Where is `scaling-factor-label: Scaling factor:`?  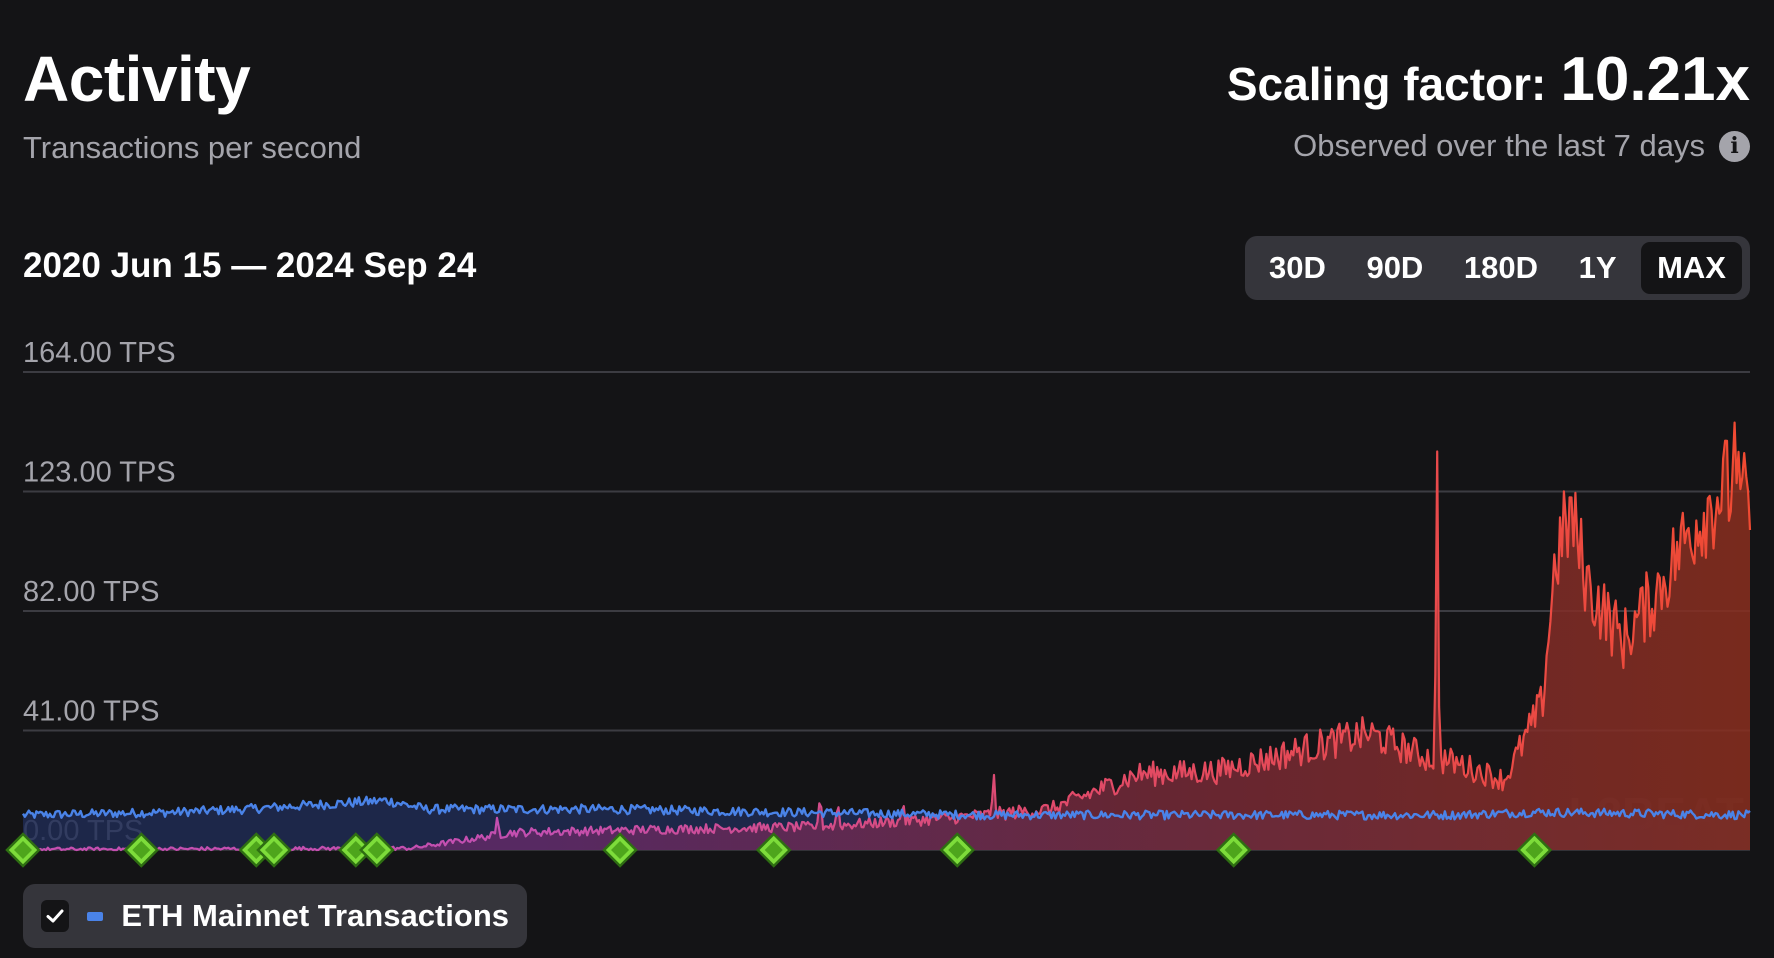
scaling-factor-label: Scaling factor: is located at coordinates (1386, 84).